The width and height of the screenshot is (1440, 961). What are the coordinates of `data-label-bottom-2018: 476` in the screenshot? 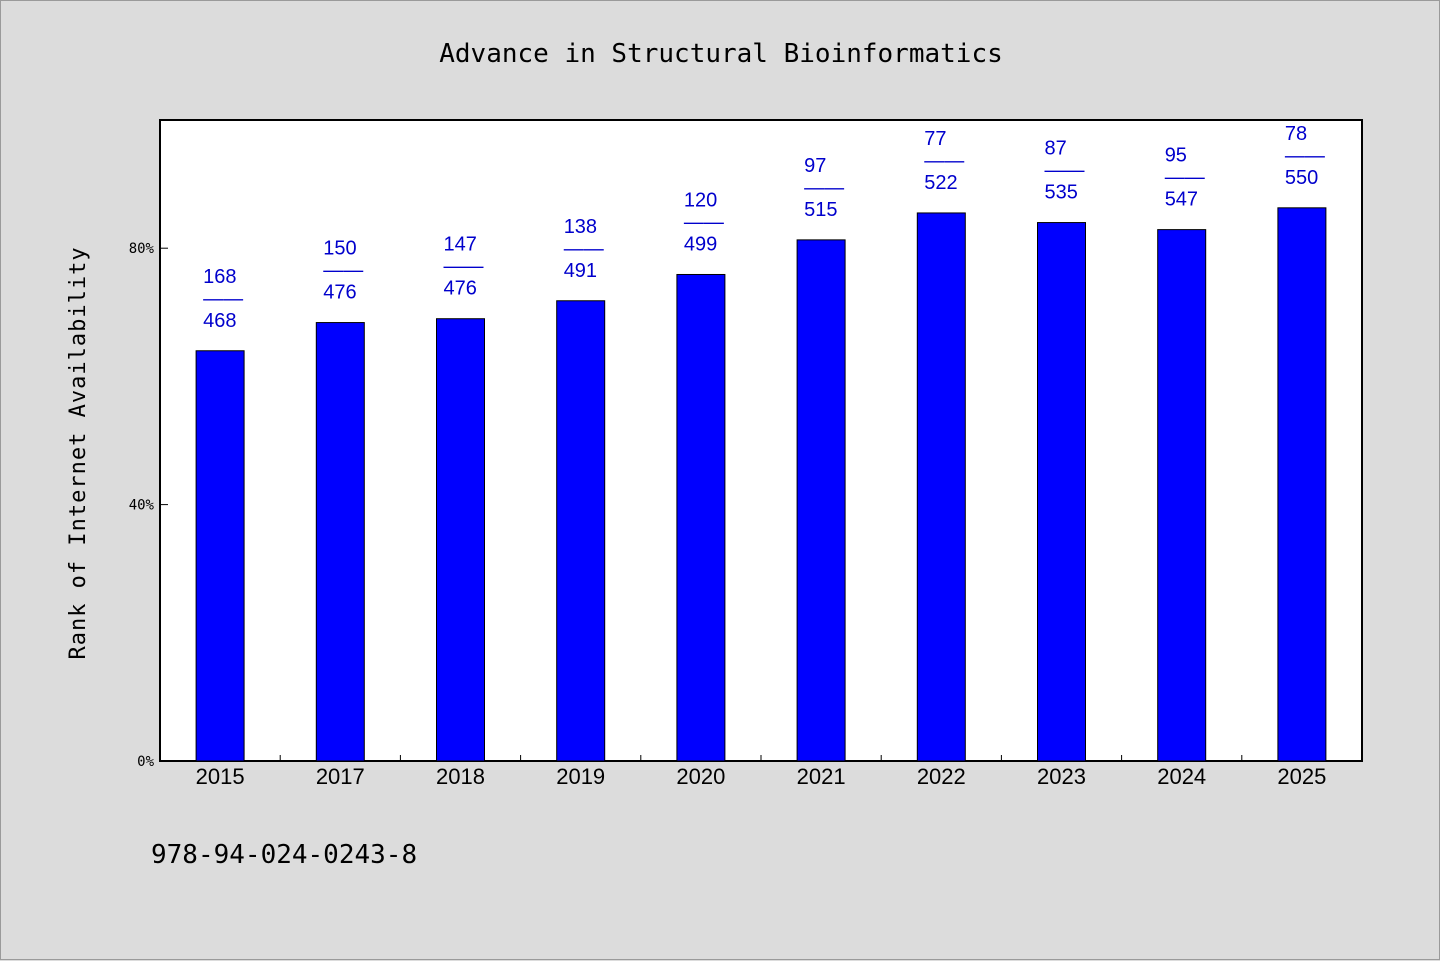 It's located at (460, 289).